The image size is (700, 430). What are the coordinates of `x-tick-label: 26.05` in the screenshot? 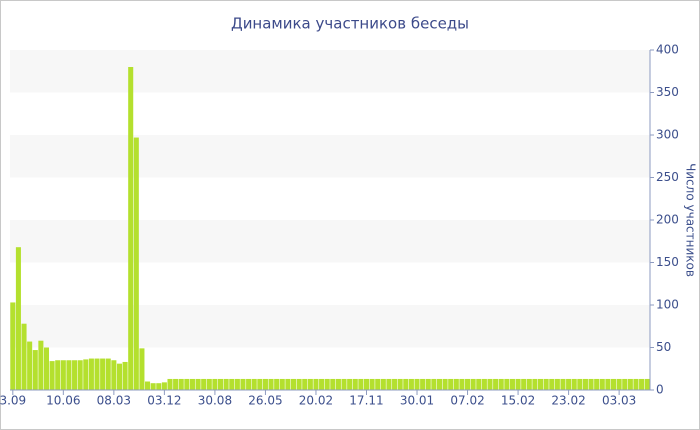 It's located at (265, 401).